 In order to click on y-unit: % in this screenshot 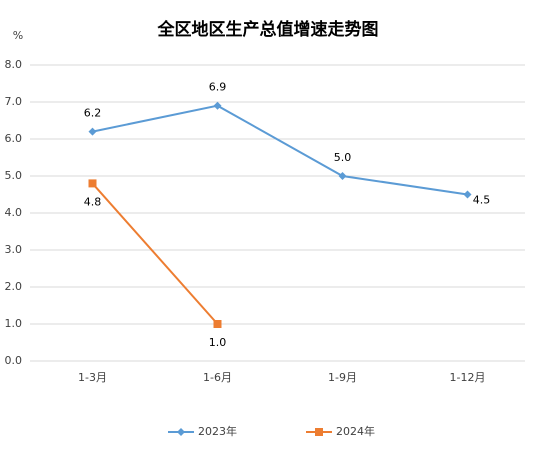, I will do `click(18, 35)`.